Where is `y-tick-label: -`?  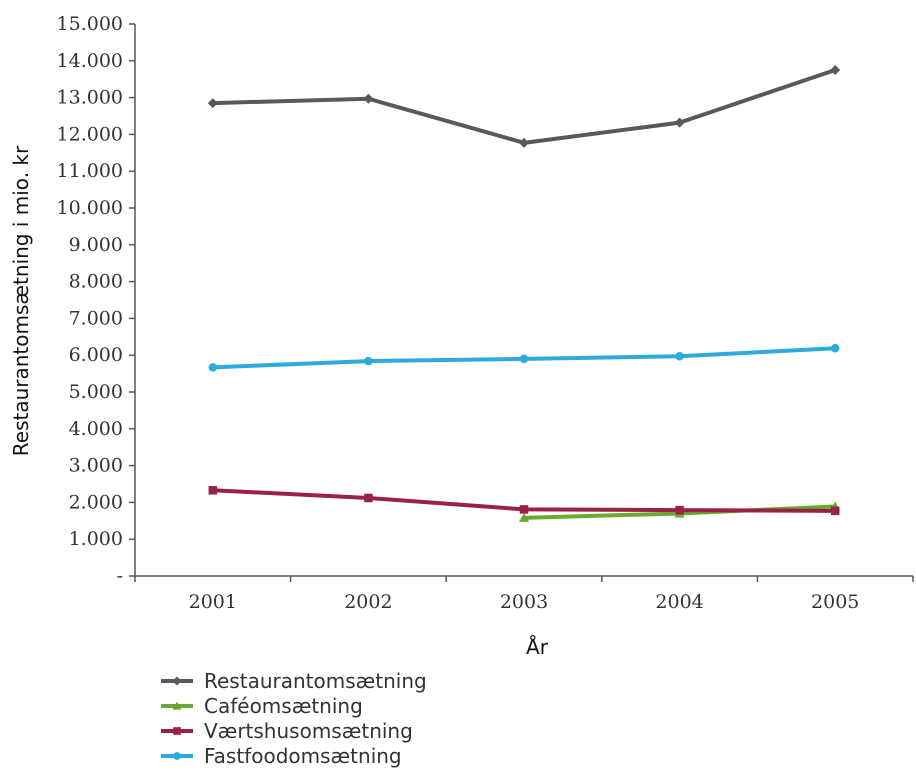
y-tick-label: - is located at coordinates (120, 576).